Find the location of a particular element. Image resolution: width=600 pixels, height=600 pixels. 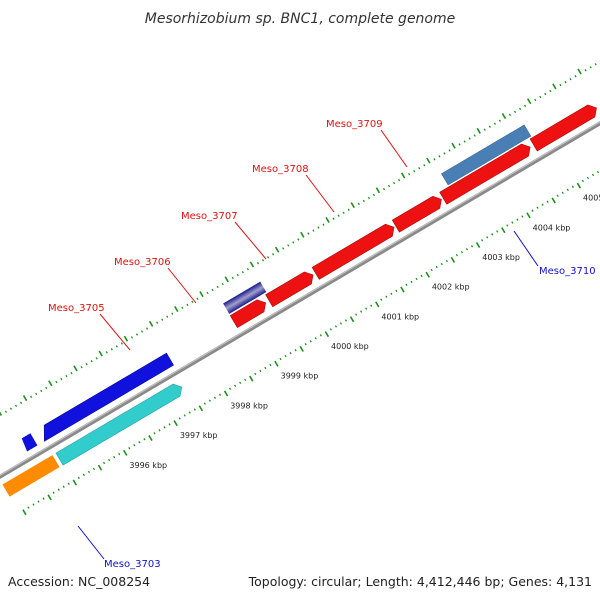

gene-label-meso-3707: Meso_3707 is located at coordinates (209, 216).